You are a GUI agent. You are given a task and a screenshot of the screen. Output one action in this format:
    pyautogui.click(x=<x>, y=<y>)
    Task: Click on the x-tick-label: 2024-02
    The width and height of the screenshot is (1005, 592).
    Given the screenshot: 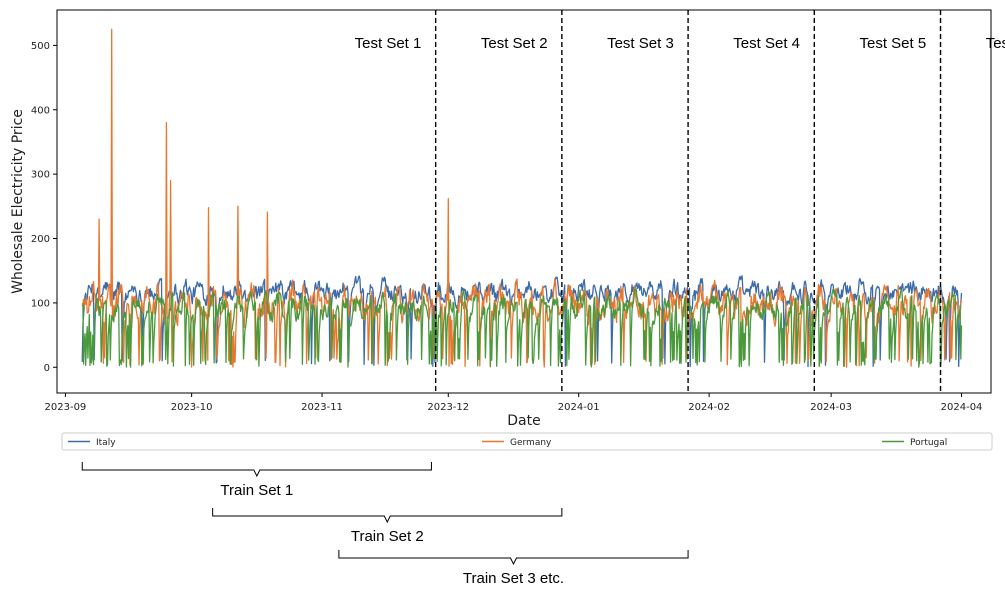 What is the action you would take?
    pyautogui.click(x=709, y=407)
    